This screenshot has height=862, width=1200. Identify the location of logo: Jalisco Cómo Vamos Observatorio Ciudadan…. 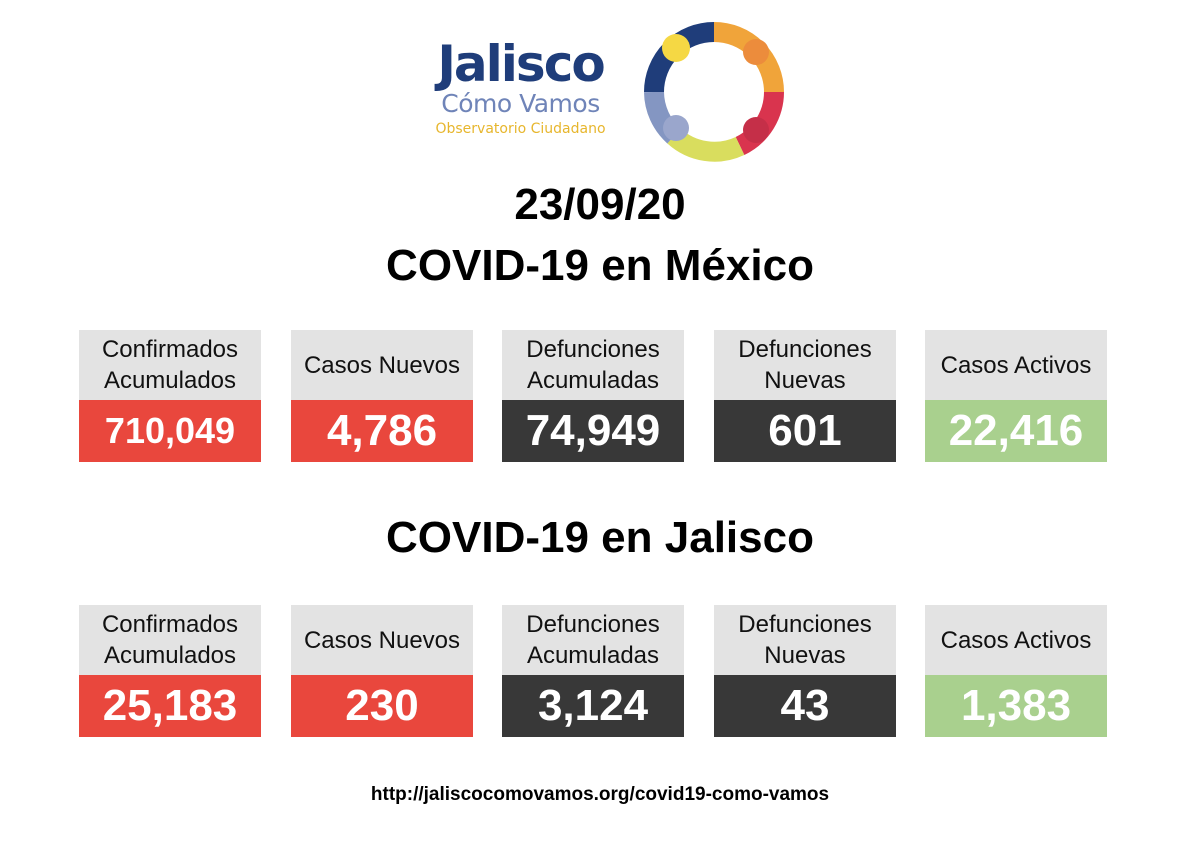
(603, 92).